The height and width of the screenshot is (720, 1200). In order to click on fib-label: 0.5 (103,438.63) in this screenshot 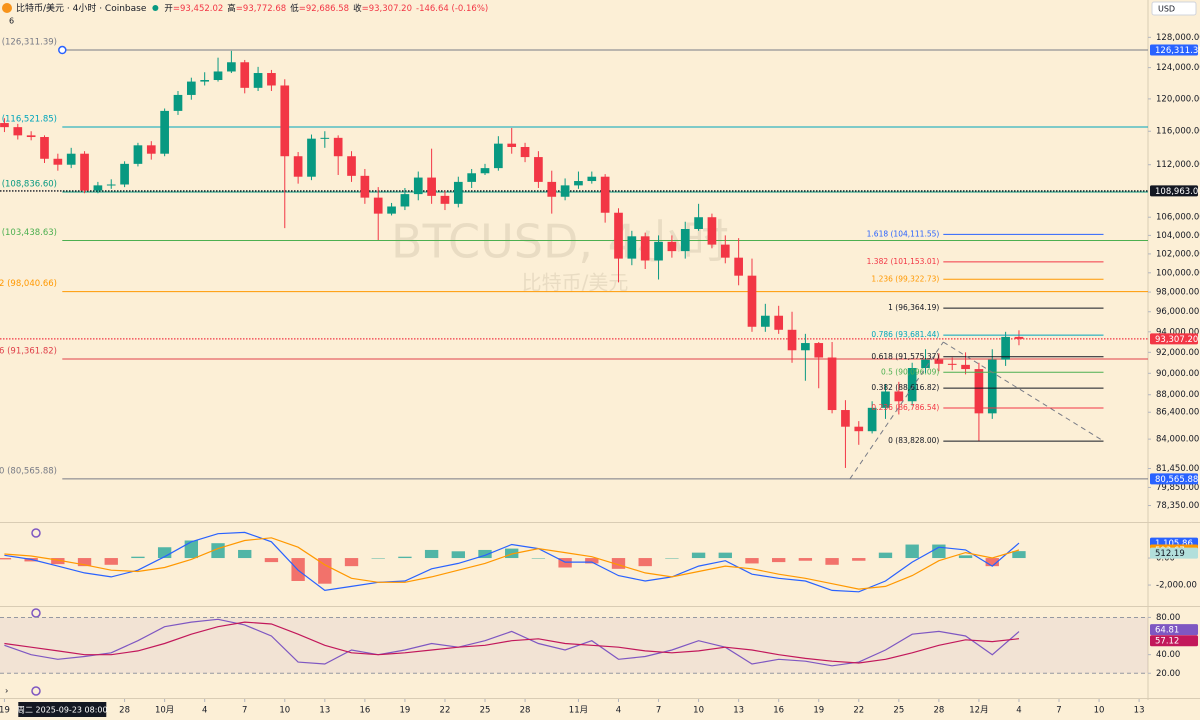, I will do `click(28, 233)`.